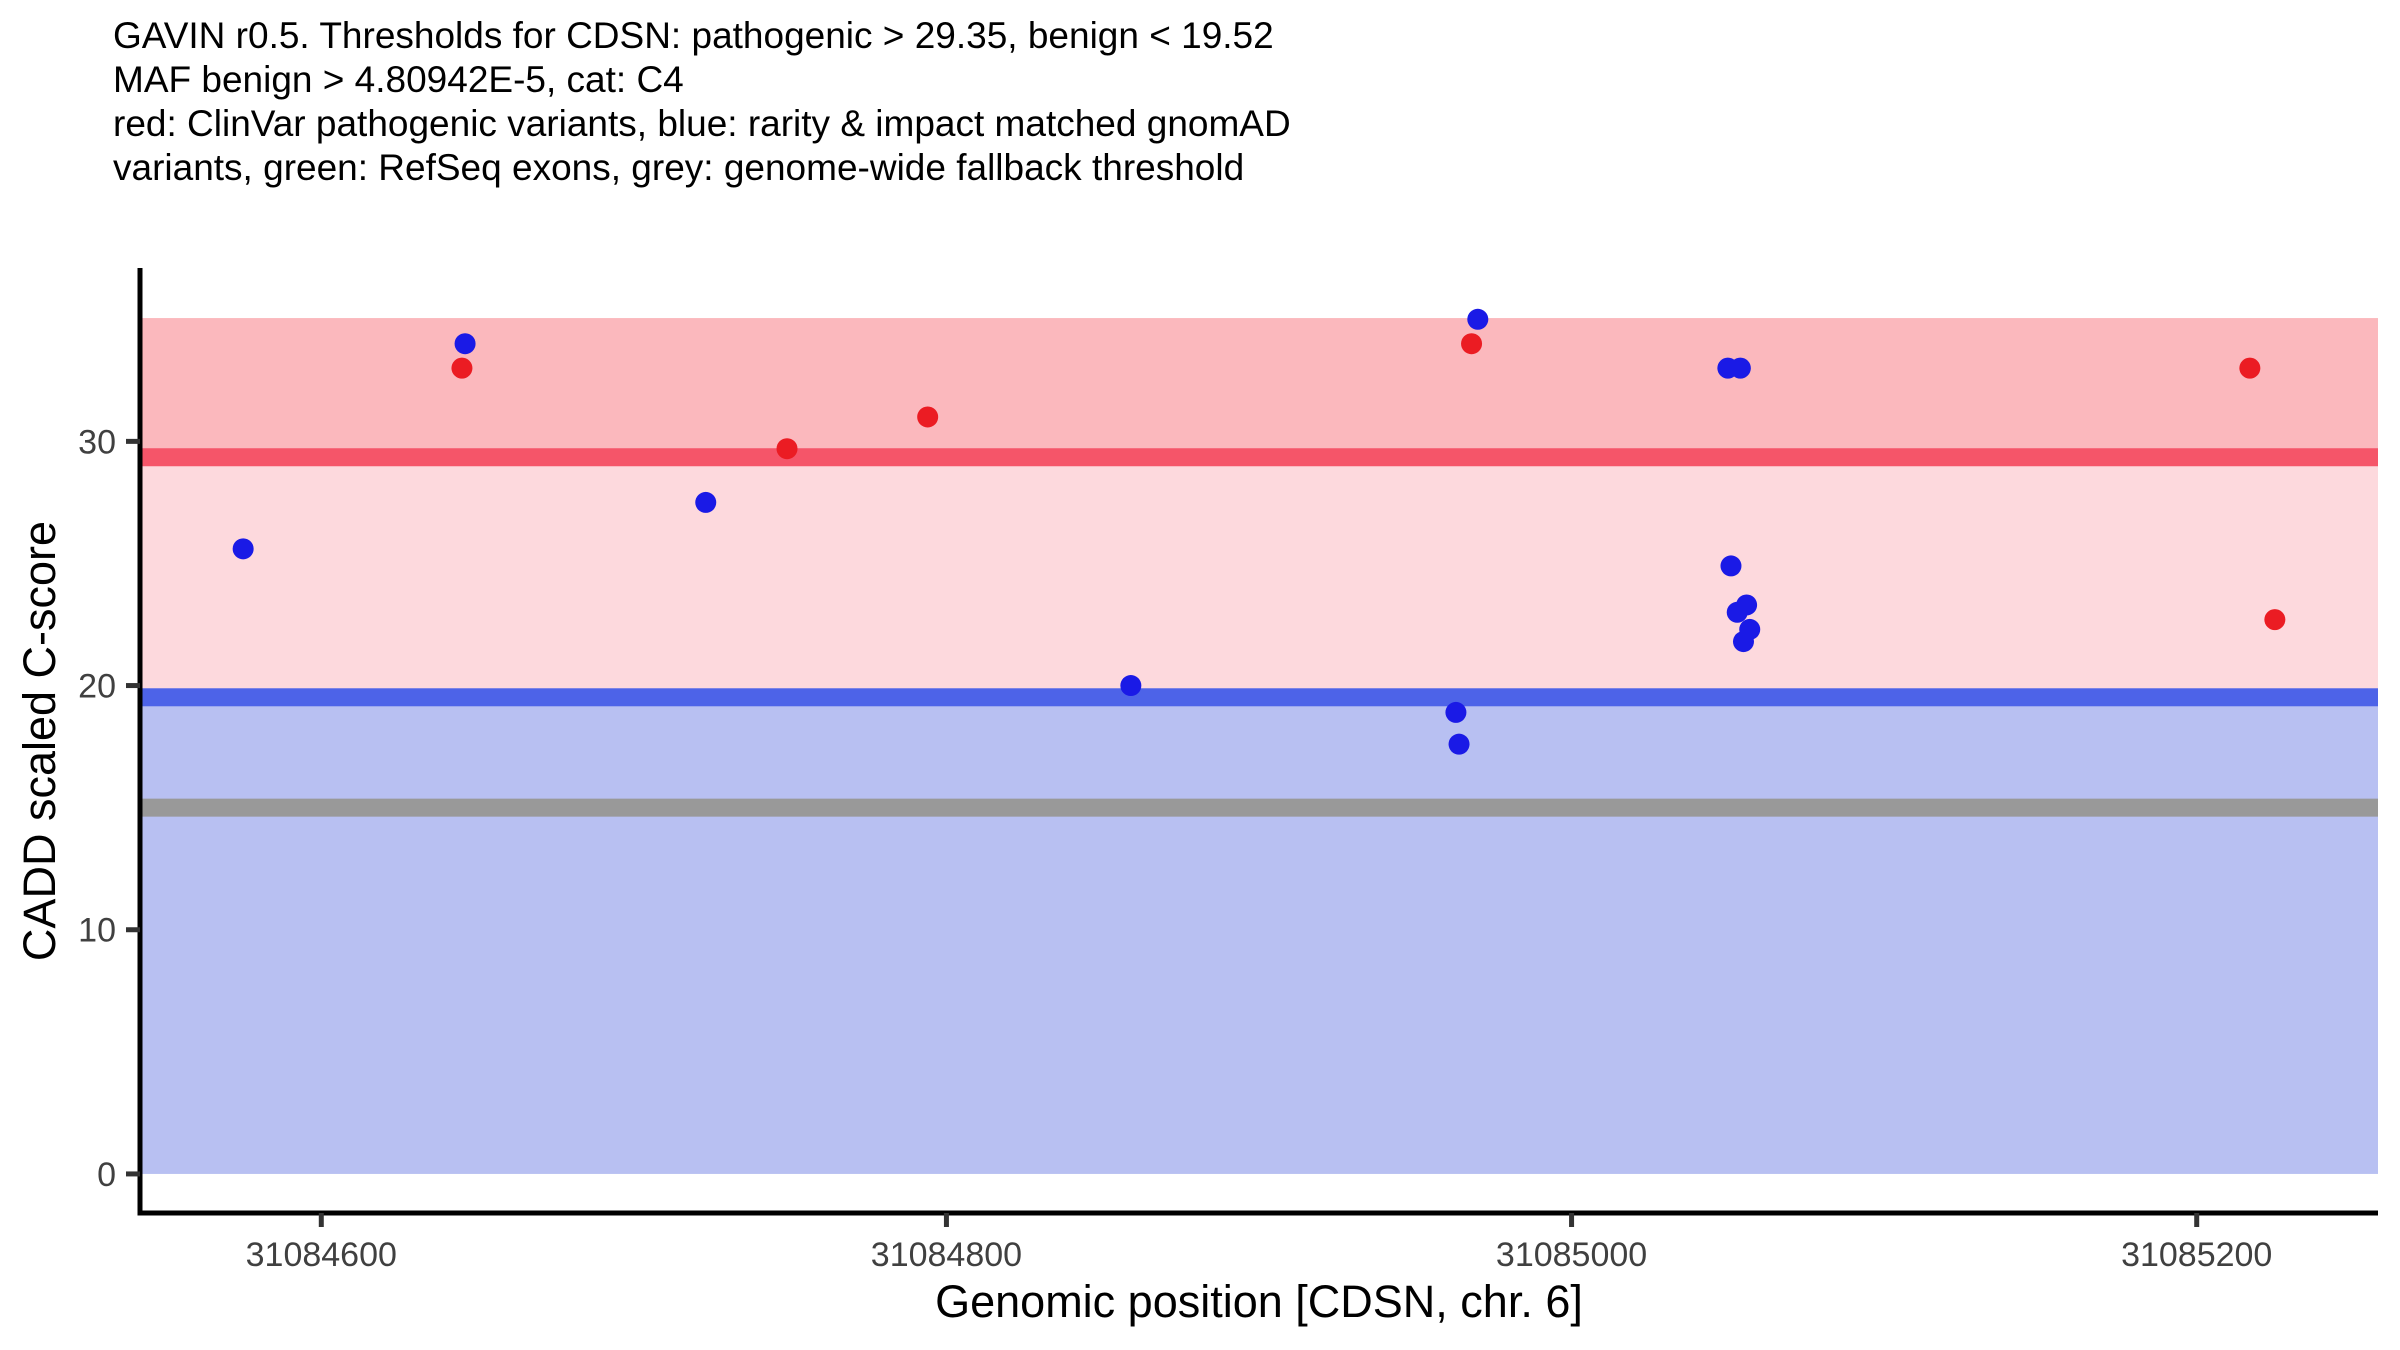  I want to click on benign-threshold-line, so click(1259, 697).